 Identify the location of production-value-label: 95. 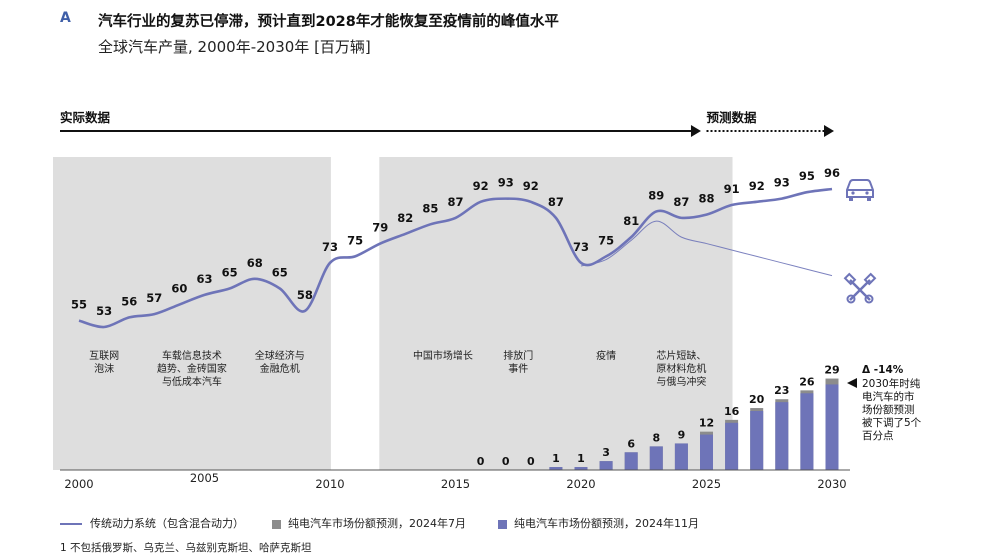
(807, 176).